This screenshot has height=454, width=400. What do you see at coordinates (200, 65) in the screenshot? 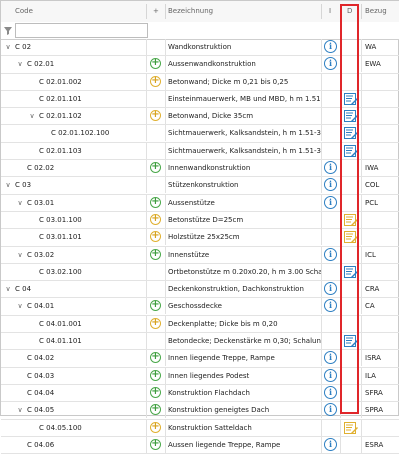
I see `tree-row: ∨ C 02.01 + Aussenwandkonstruktion i EWA` at bounding box center [200, 65].